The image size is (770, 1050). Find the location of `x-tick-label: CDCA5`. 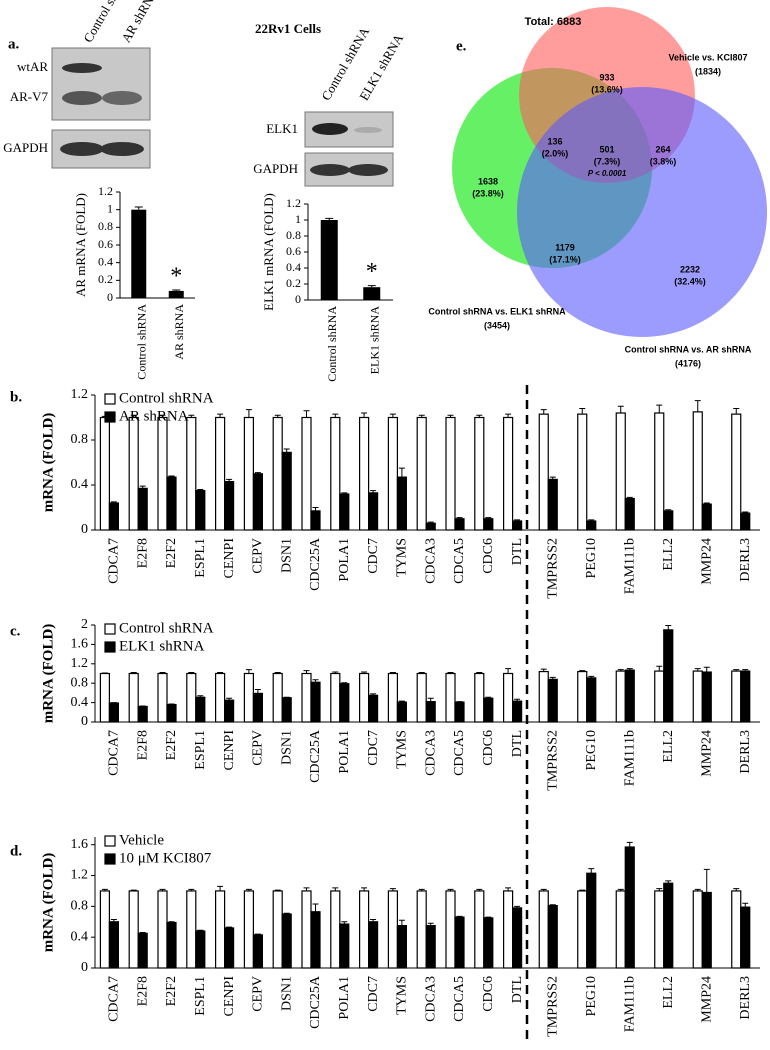

x-tick-label: CDCA5 is located at coordinates (459, 999).